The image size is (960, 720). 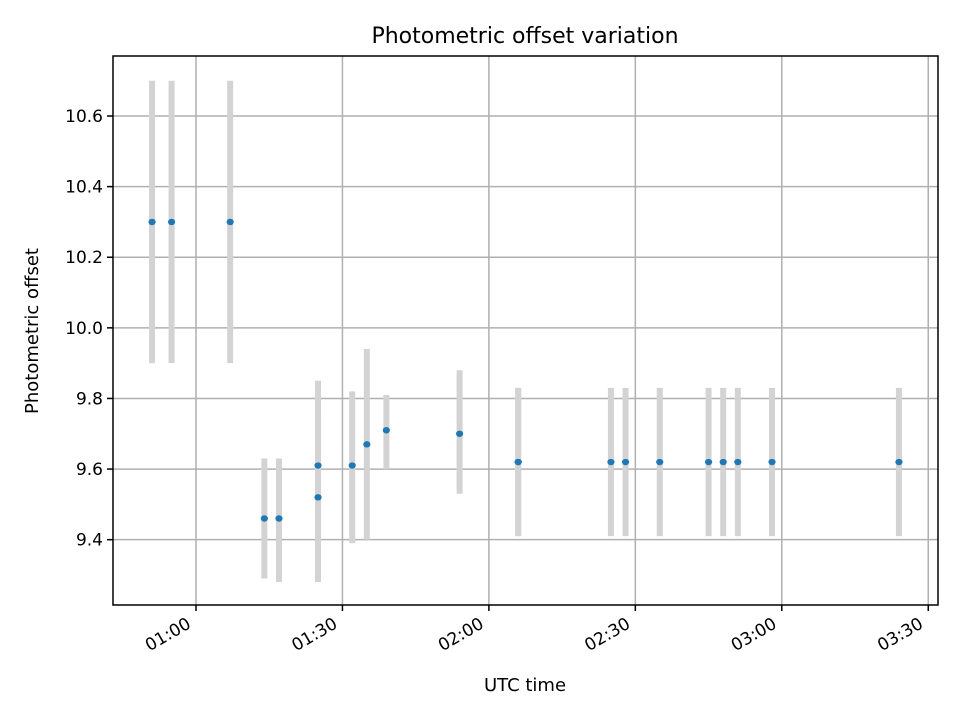 What do you see at coordinates (84, 258) in the screenshot?
I see `y-tick-label: 10.2` at bounding box center [84, 258].